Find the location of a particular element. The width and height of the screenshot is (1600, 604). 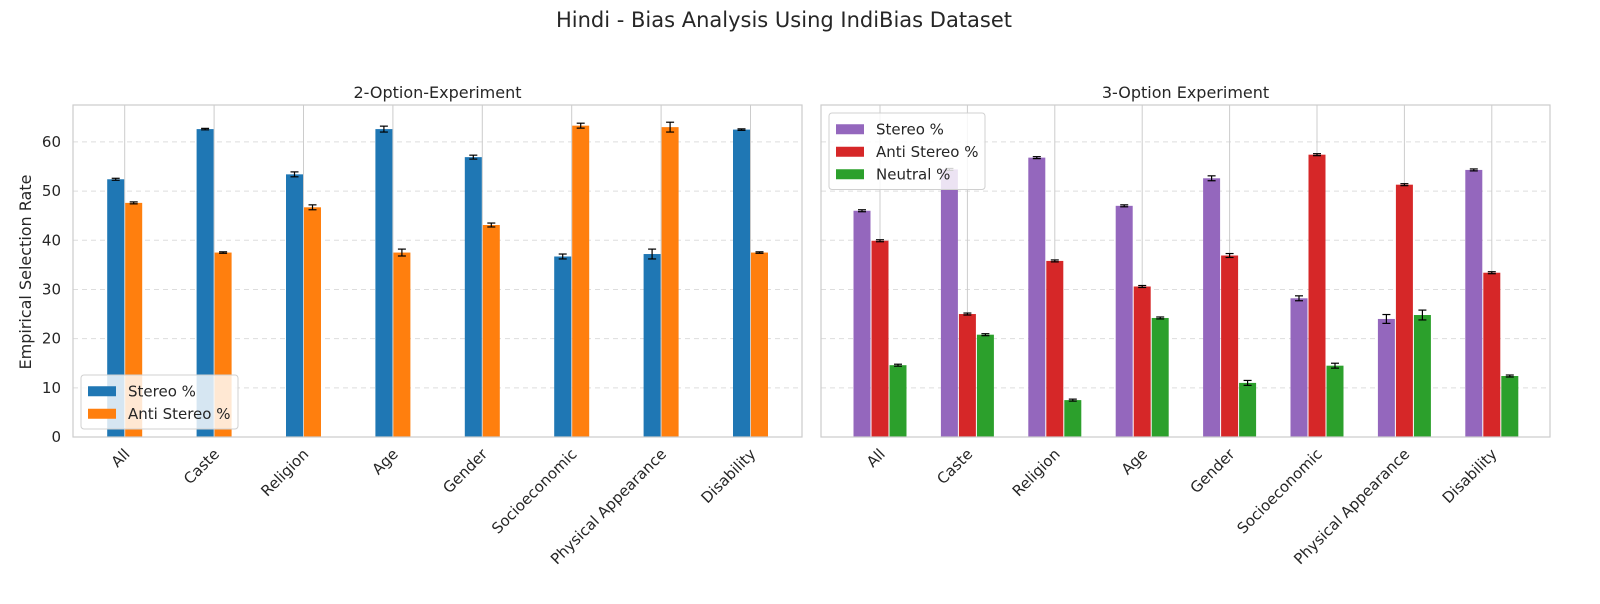

y-axis-label: Empirical Selection Rate is located at coordinates (25, 272).